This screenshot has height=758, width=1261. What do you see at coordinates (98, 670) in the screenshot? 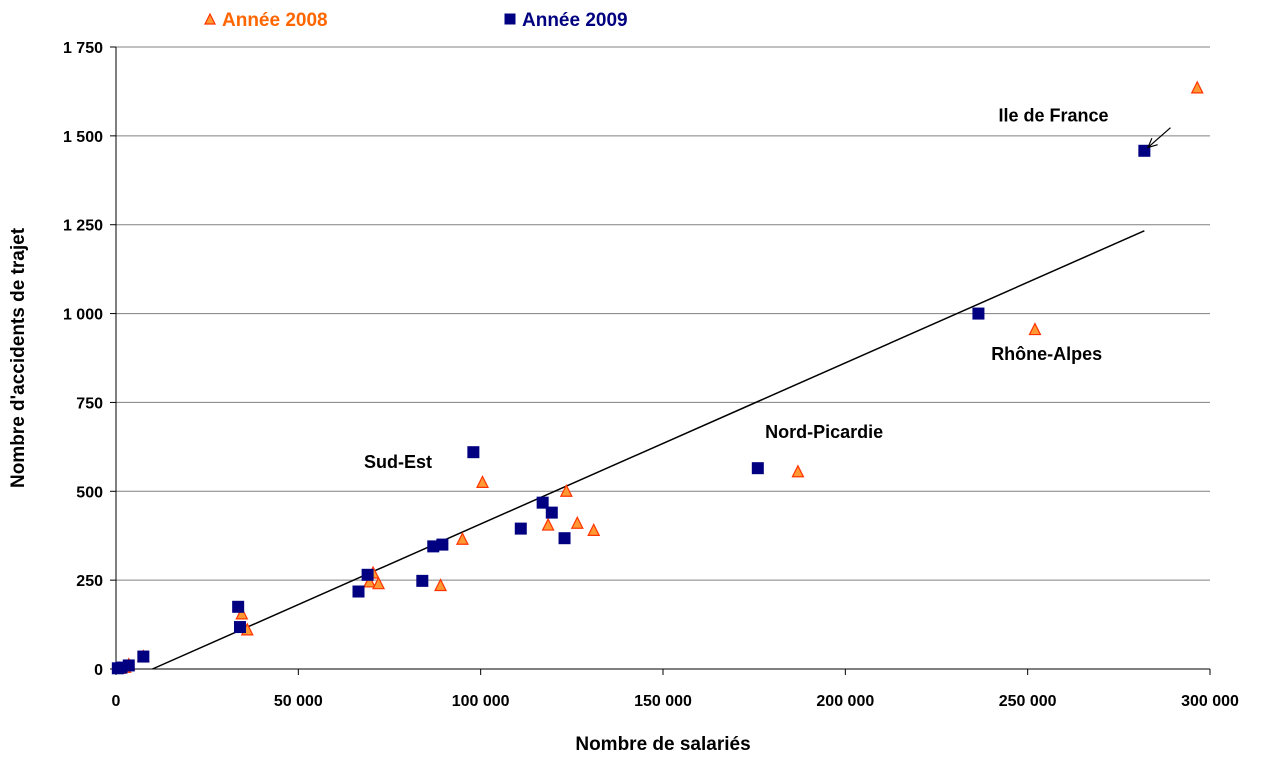
I see `y-tick-label: 0` at bounding box center [98, 670].